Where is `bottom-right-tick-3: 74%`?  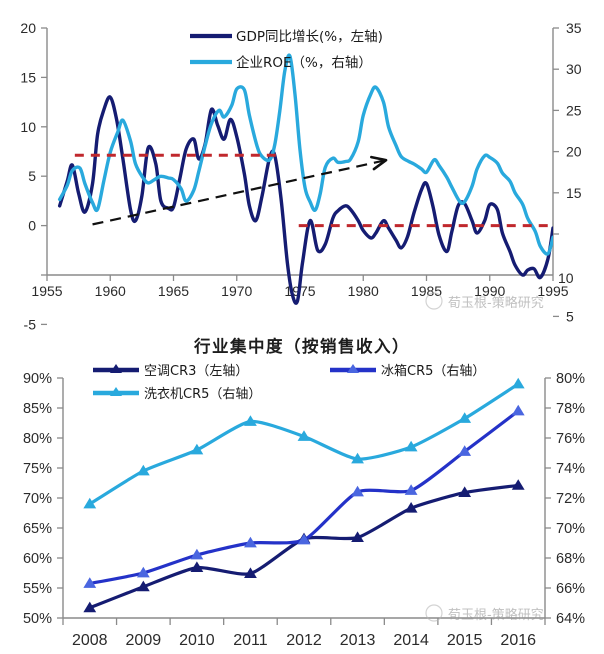
bottom-right-tick-3: 74% is located at coordinates (570, 469).